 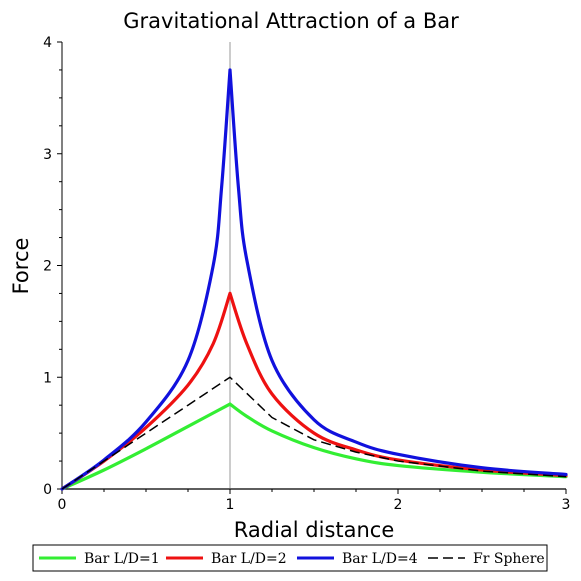 What do you see at coordinates (314, 530) in the screenshot?
I see `x-axis-label: Radial distance` at bounding box center [314, 530].